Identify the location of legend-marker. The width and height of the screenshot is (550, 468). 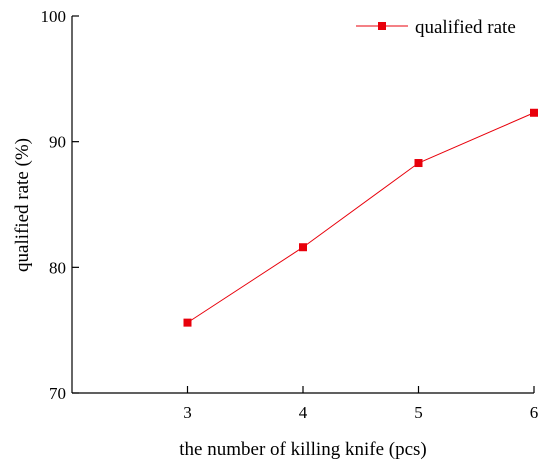
(382, 26).